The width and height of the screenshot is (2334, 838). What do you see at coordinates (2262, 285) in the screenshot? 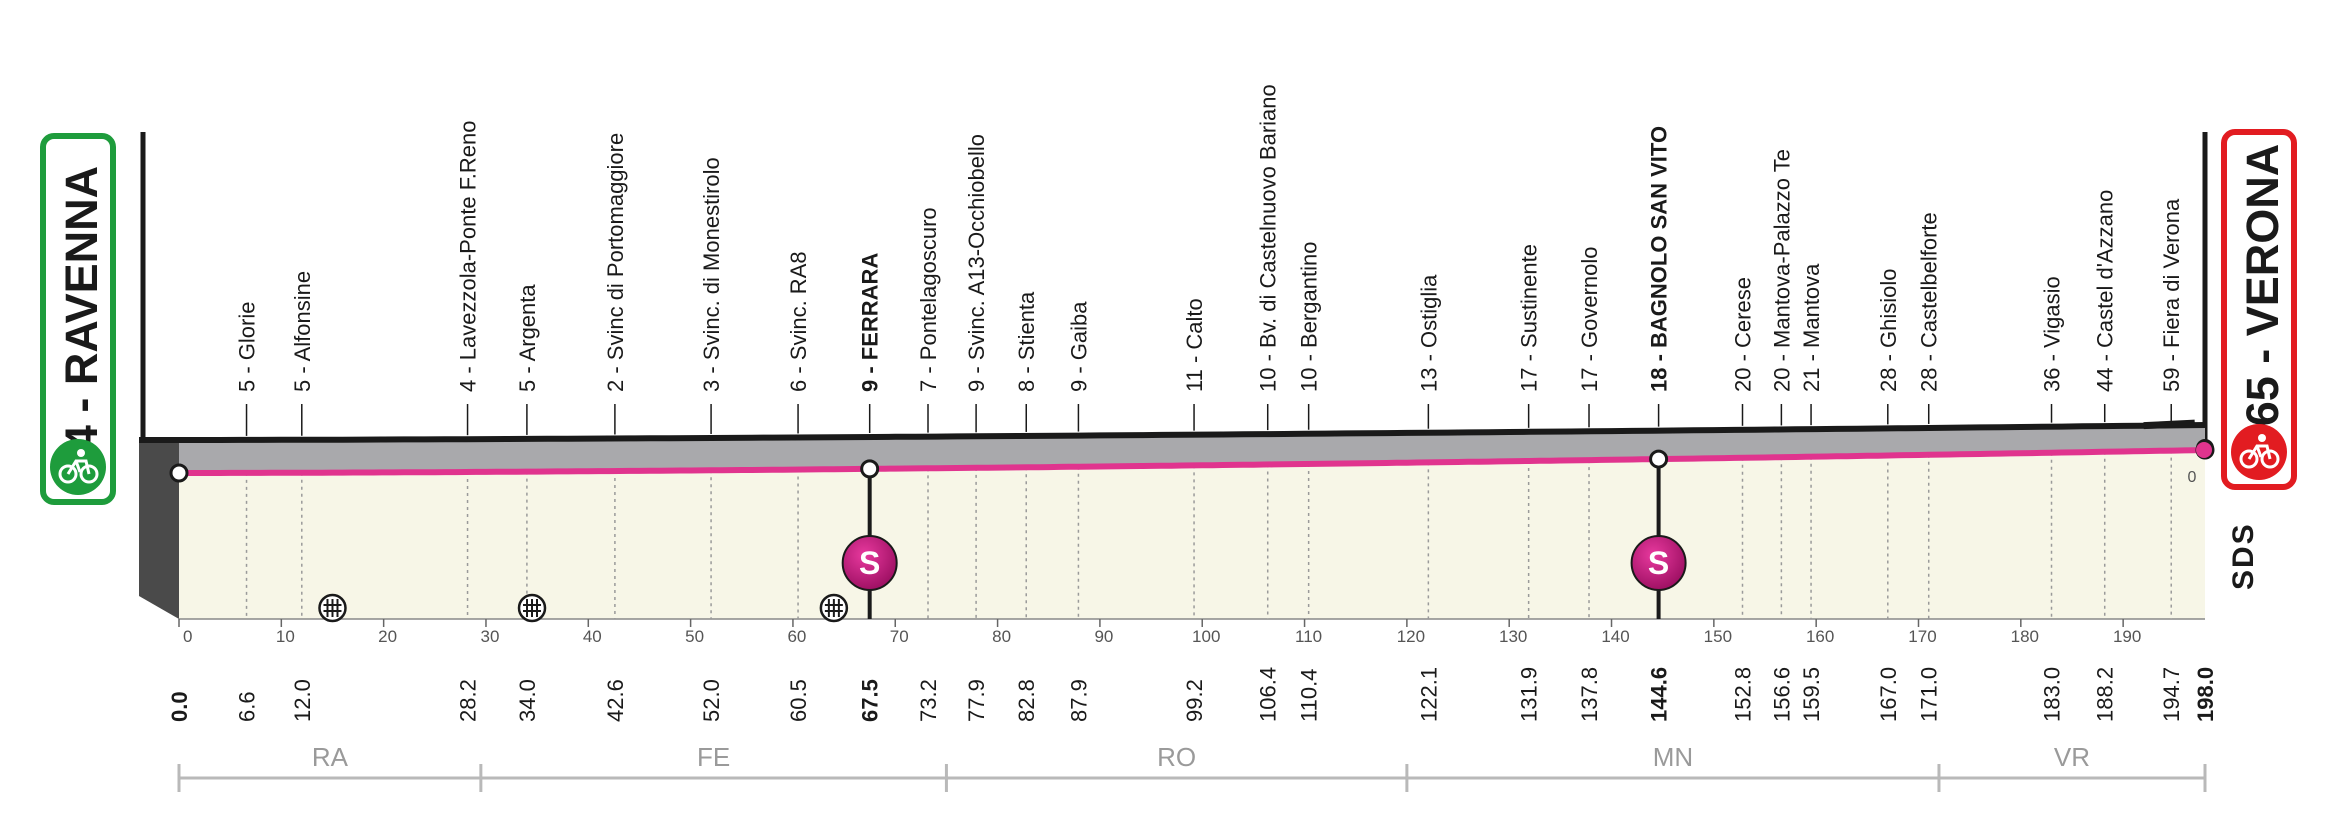
I see `finish-badge-label: 65 - VERONA` at bounding box center [2262, 285].